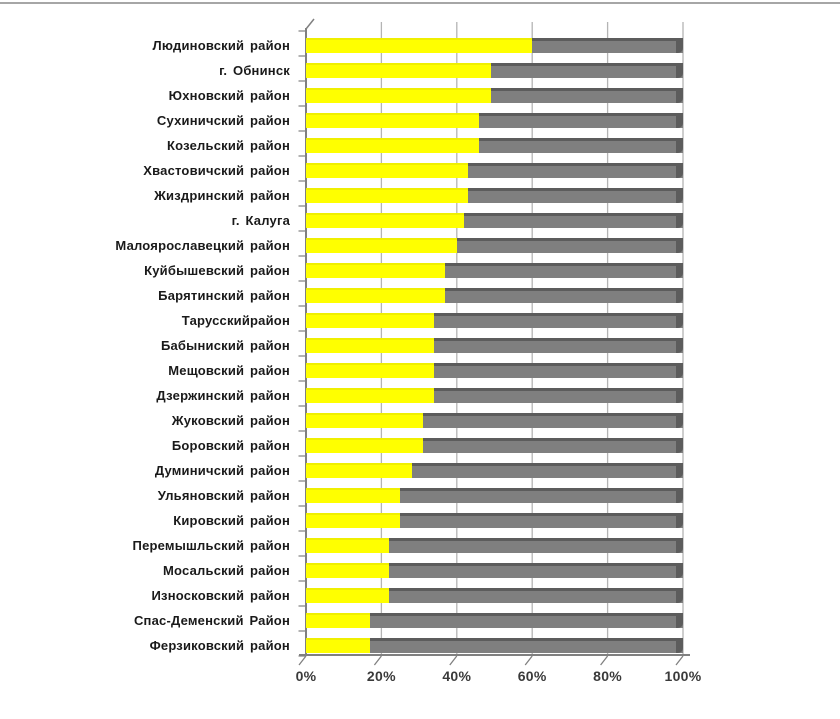 Image resolution: width=840 pixels, height=719 pixels. What do you see at coordinates (310, 24) in the screenshot?
I see `axis-3d-cap` at bounding box center [310, 24].